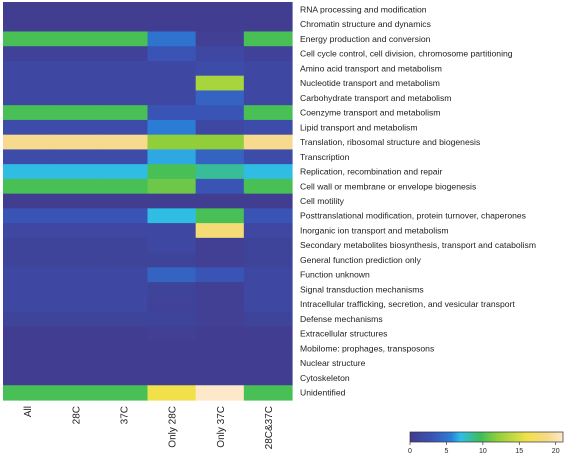  What do you see at coordinates (374, 230) in the screenshot?
I see `row-label: Inorganic ion transport and metabolism` at bounding box center [374, 230].